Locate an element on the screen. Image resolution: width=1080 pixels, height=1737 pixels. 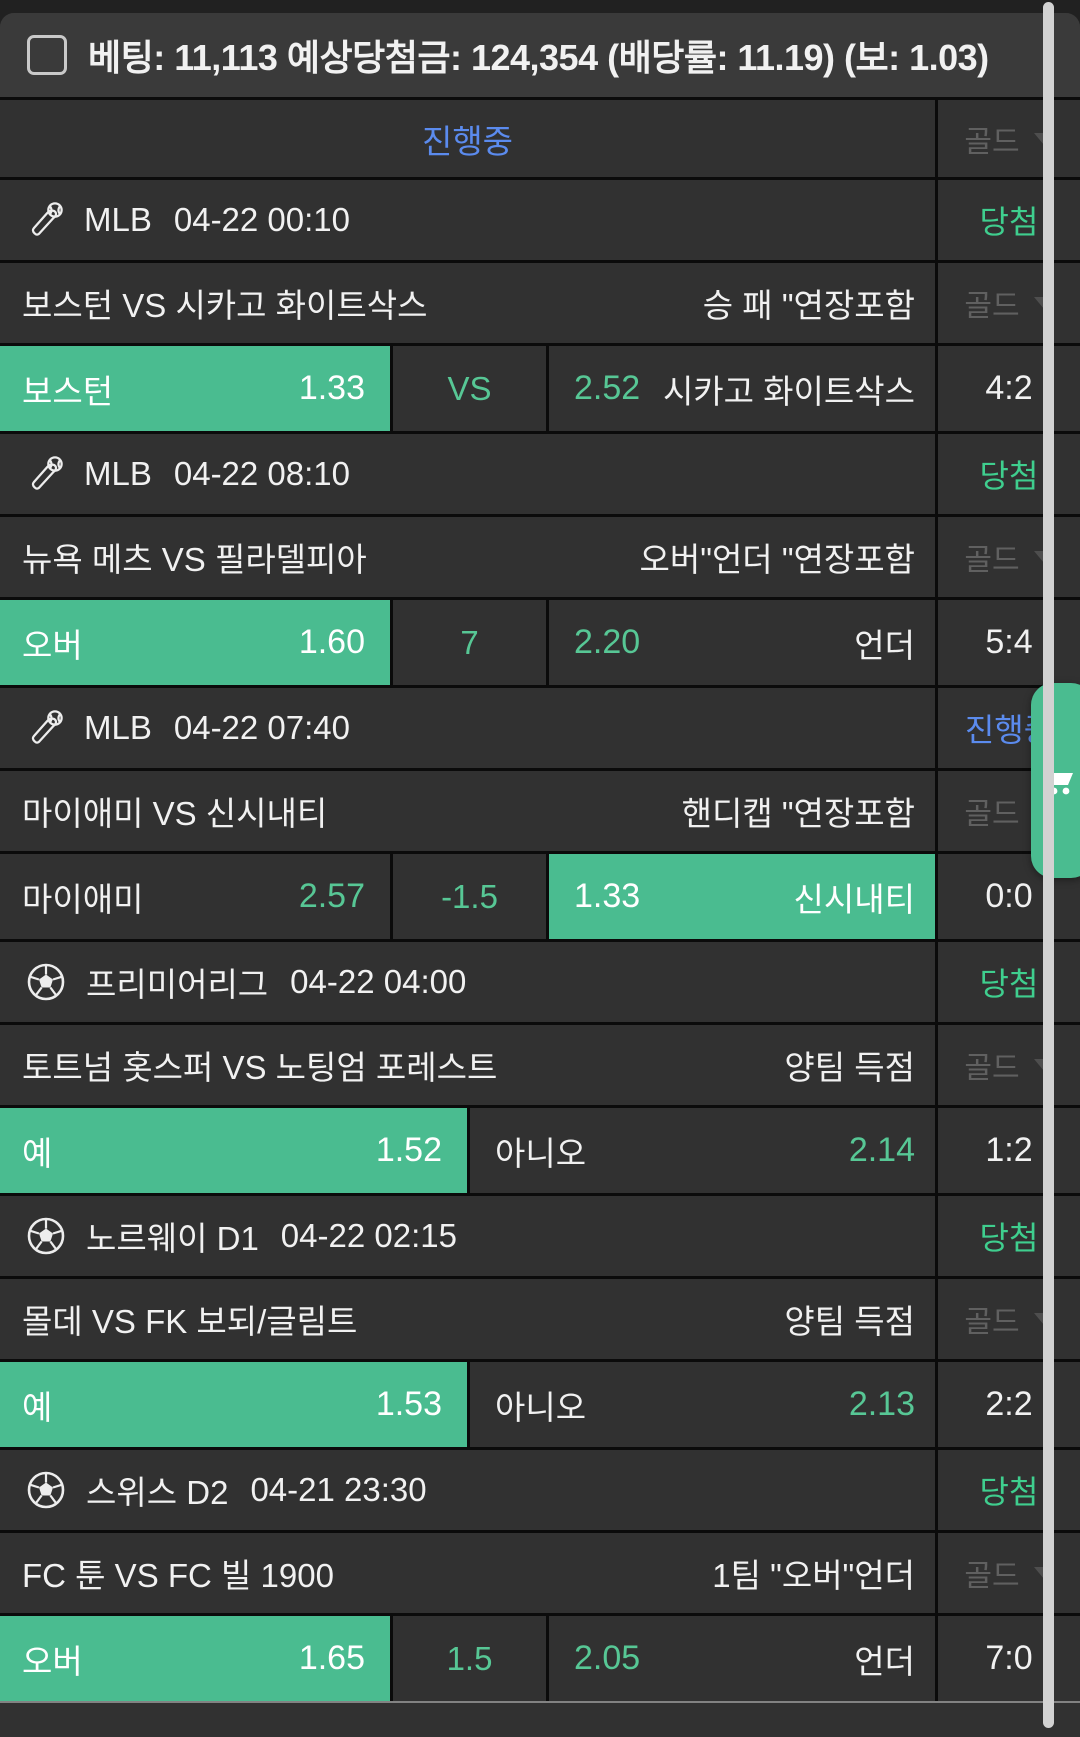
match-title: 몰데 VS FK 보되/글림트 is located at coordinates (190, 1321).